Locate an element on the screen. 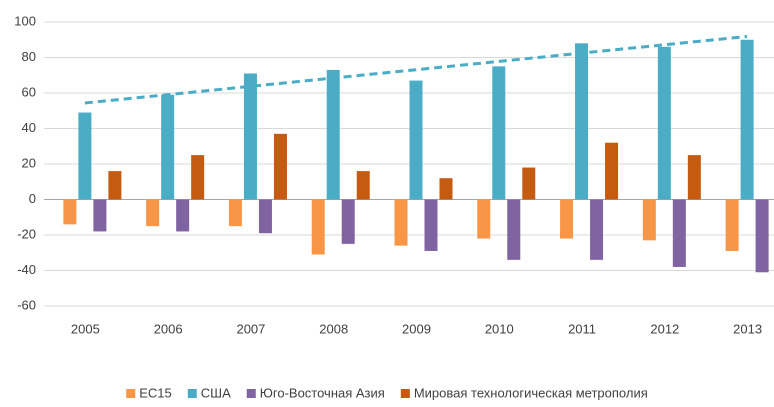 Image resolution: width=774 pixels, height=407 pixels. trendline is located at coordinates (416, 69).